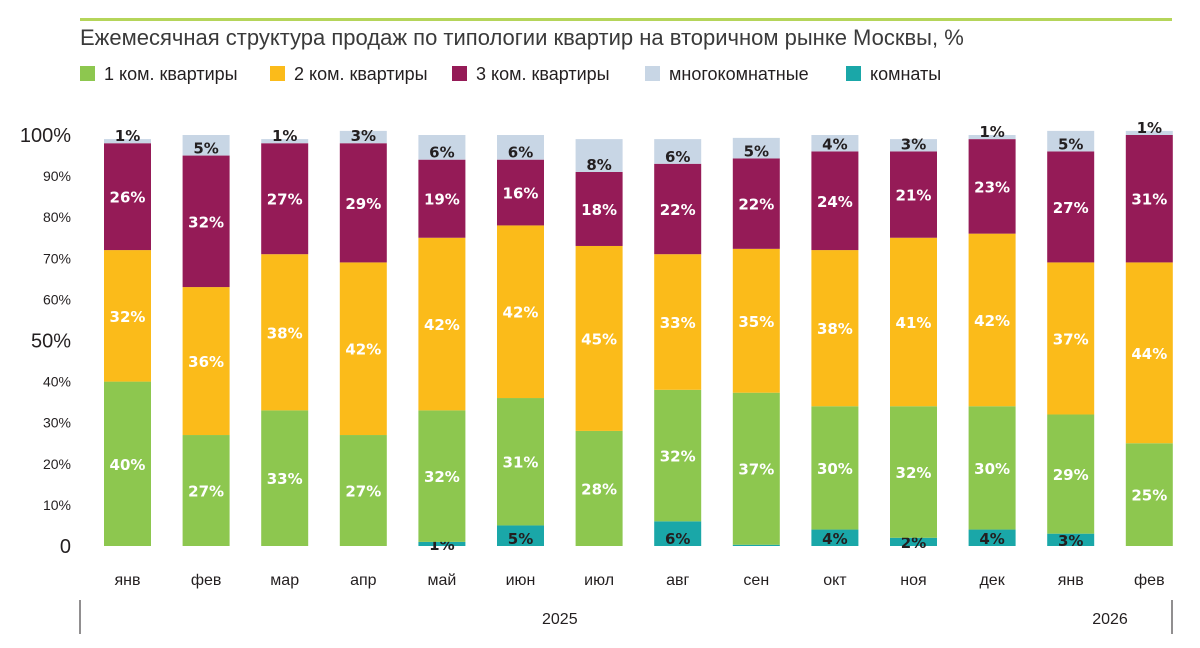 The height and width of the screenshot is (648, 1200). I want to click on data-label: 26%, so click(128, 198).